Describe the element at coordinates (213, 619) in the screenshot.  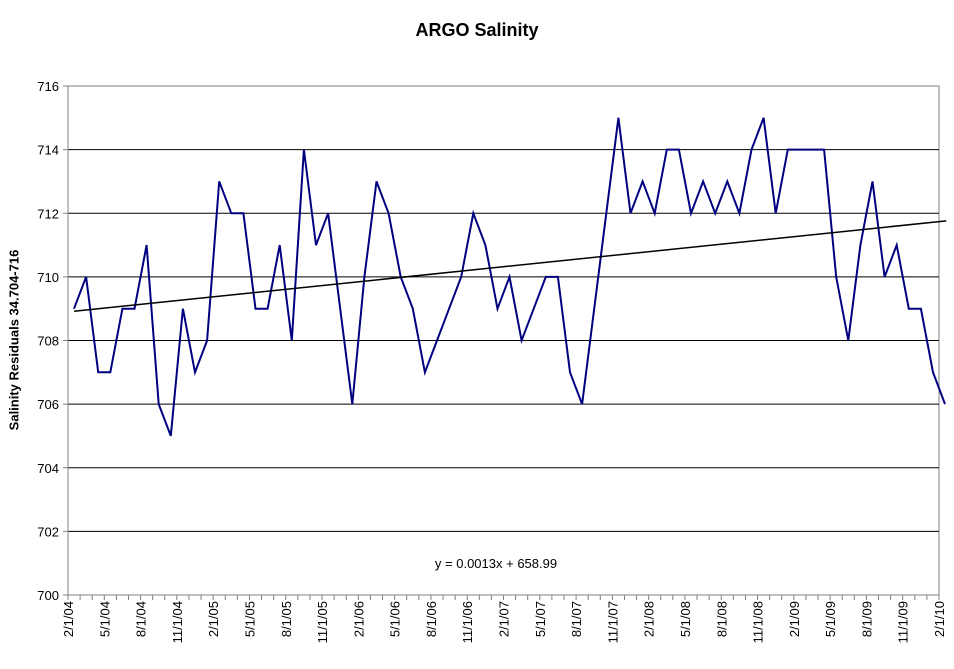
I see `x-tick-label: 2/1/05` at that location.